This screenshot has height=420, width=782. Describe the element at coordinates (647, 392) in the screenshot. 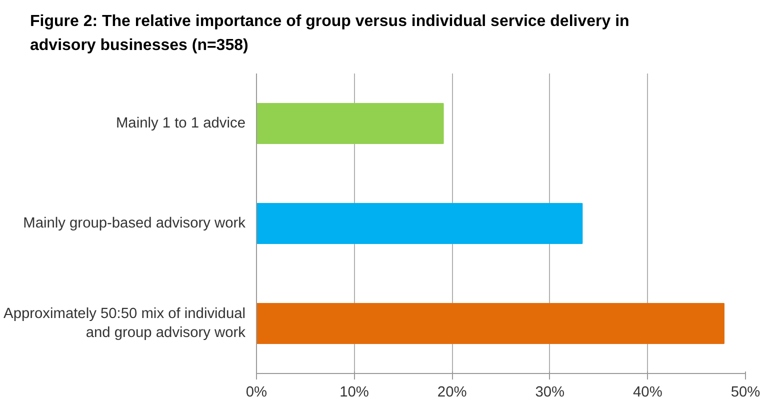

I see `x-tick-label: 40%` at that location.